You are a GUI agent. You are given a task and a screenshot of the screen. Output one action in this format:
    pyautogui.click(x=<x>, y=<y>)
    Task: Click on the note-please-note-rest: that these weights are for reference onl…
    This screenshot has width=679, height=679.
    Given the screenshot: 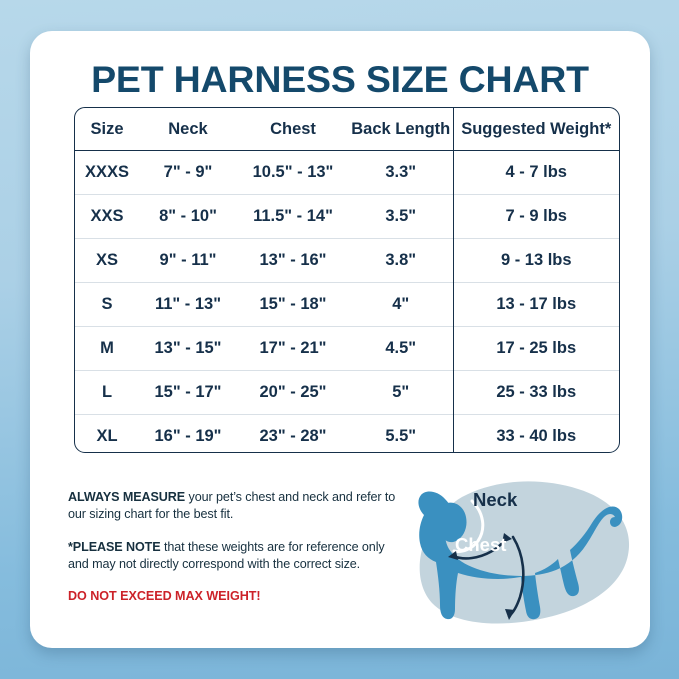 What is the action you would take?
    pyautogui.click(x=226, y=555)
    